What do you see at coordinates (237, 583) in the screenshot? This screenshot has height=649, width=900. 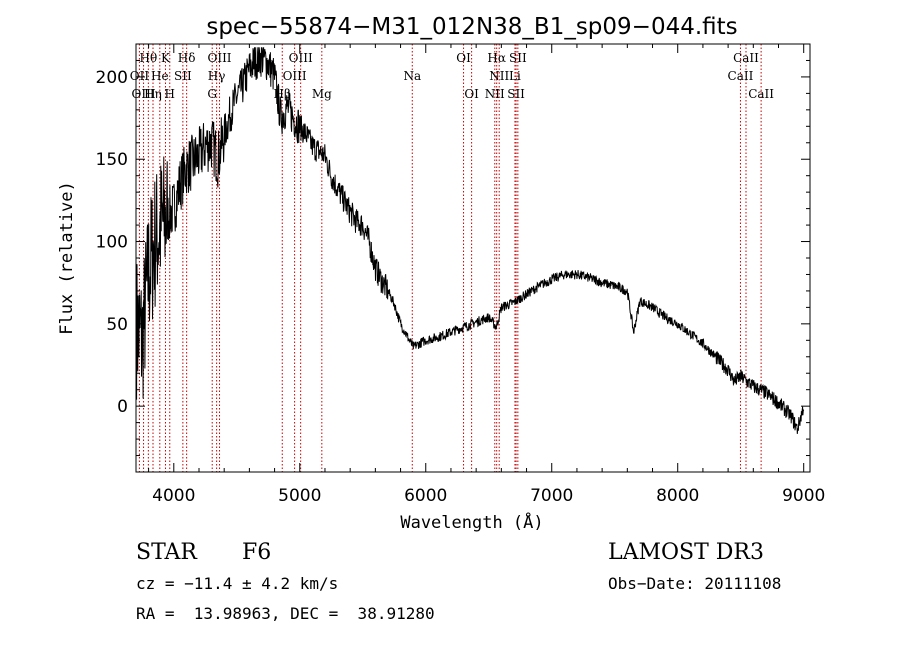 I see `redshift-cz: cz = −11.4 ± 4.2 km/s` at bounding box center [237, 583].